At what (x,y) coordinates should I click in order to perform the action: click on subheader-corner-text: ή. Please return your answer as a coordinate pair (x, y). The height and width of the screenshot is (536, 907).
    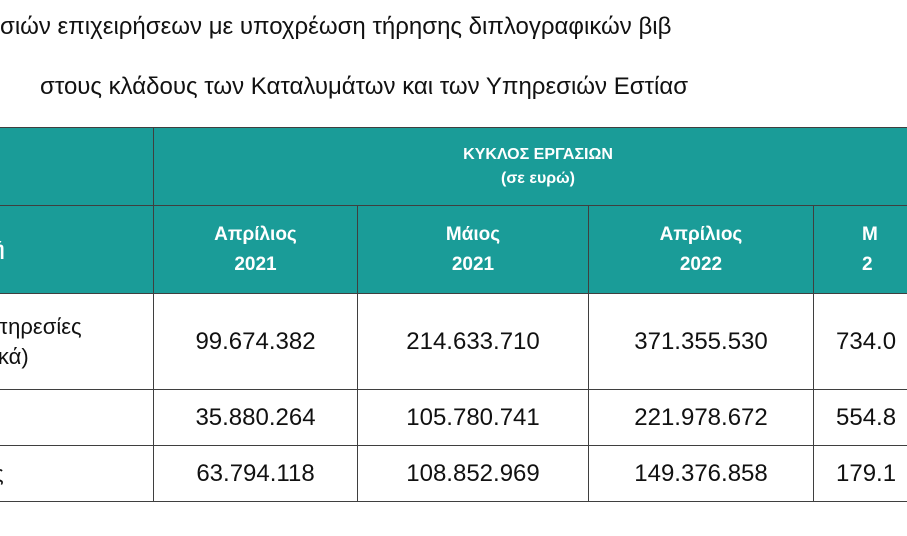
    Looking at the image, I should click on (2, 249).